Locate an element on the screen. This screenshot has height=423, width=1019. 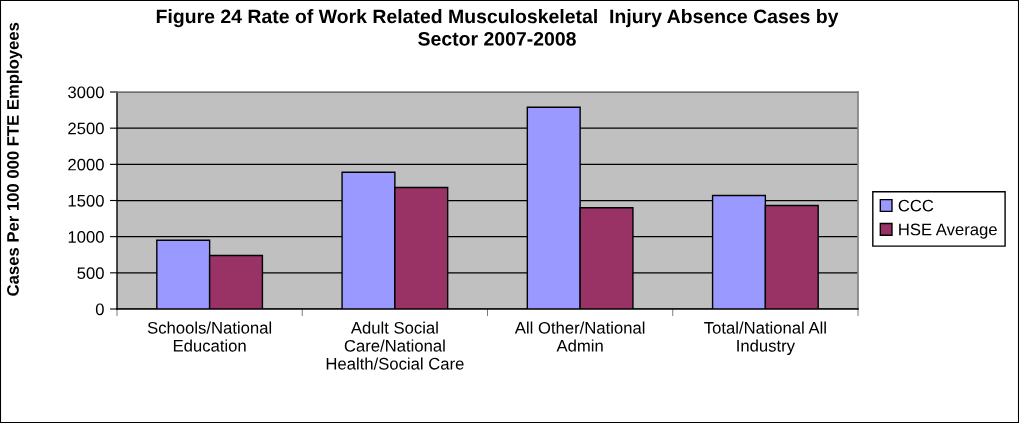
y-tick-label: 0 is located at coordinates (99, 309).